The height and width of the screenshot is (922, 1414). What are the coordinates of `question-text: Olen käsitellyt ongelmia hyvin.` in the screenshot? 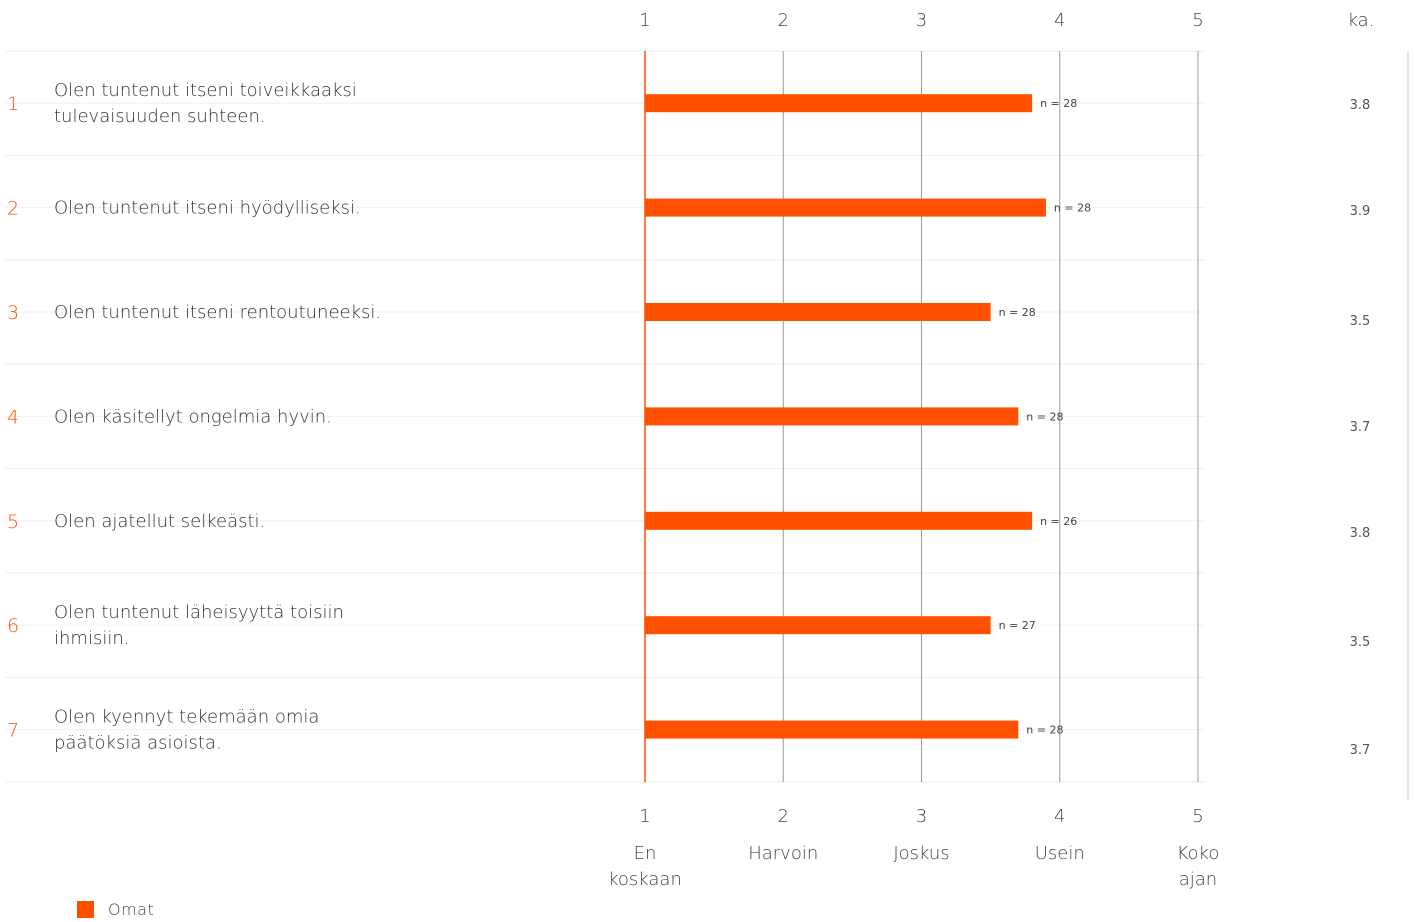 It's located at (193, 416).